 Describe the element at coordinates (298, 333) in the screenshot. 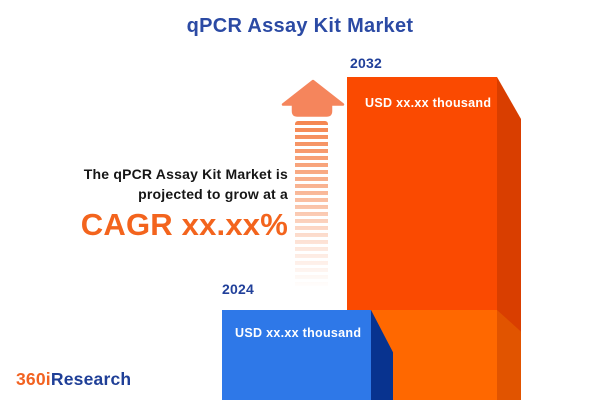

I see `bar-value-2024: USD xx.xx thousand` at that location.